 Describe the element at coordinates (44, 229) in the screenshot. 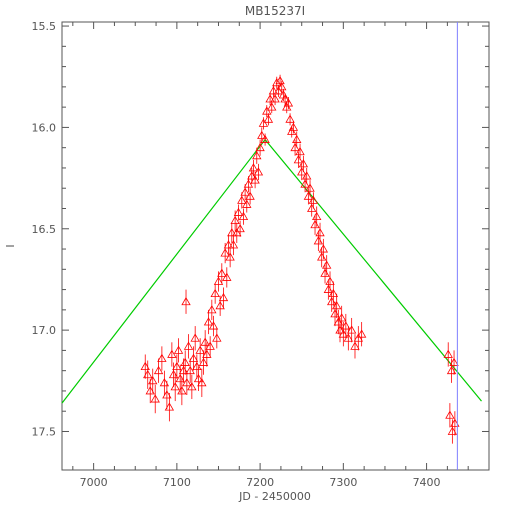

I see `y-tick-label: 16.5` at that location.